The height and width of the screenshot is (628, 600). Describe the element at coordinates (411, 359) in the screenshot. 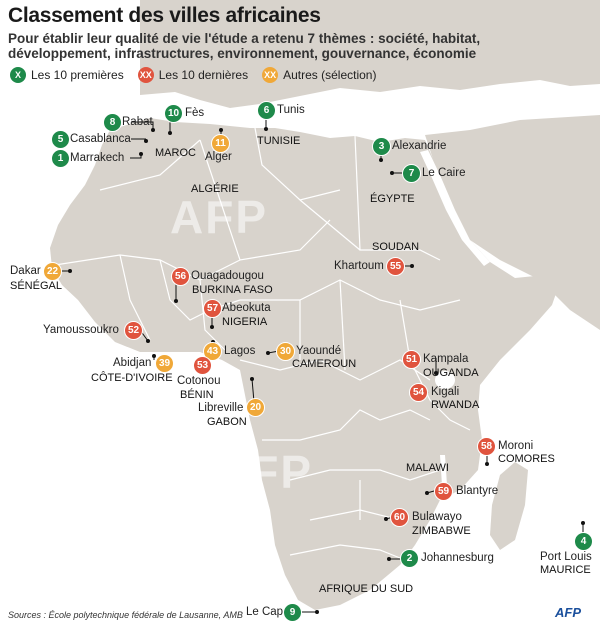

I see `rank-badge-kampala: 51` at that location.